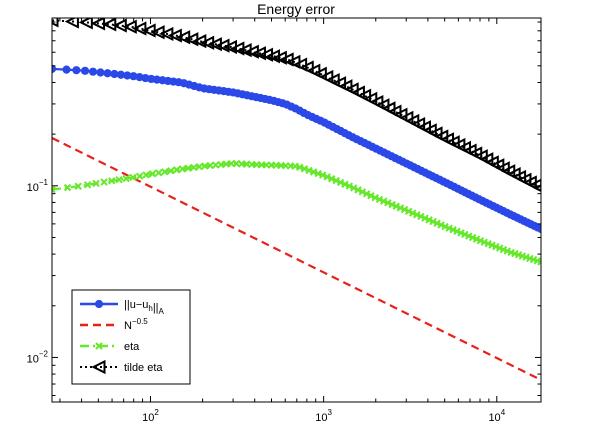  I want to click on legend-label: ||u−uh||A, so click(144, 307).